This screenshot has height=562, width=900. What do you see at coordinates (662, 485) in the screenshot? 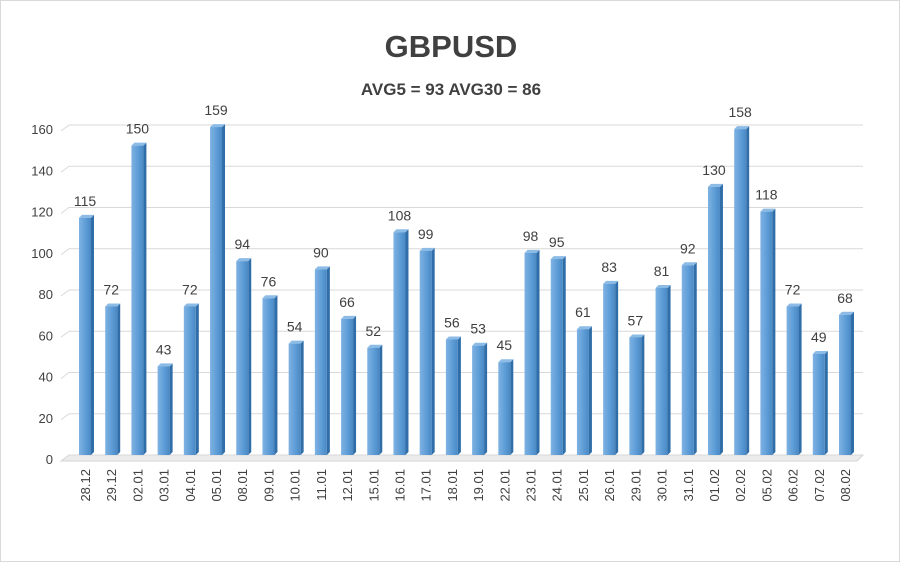
I see `x-tick-label: 30.01` at bounding box center [662, 485].